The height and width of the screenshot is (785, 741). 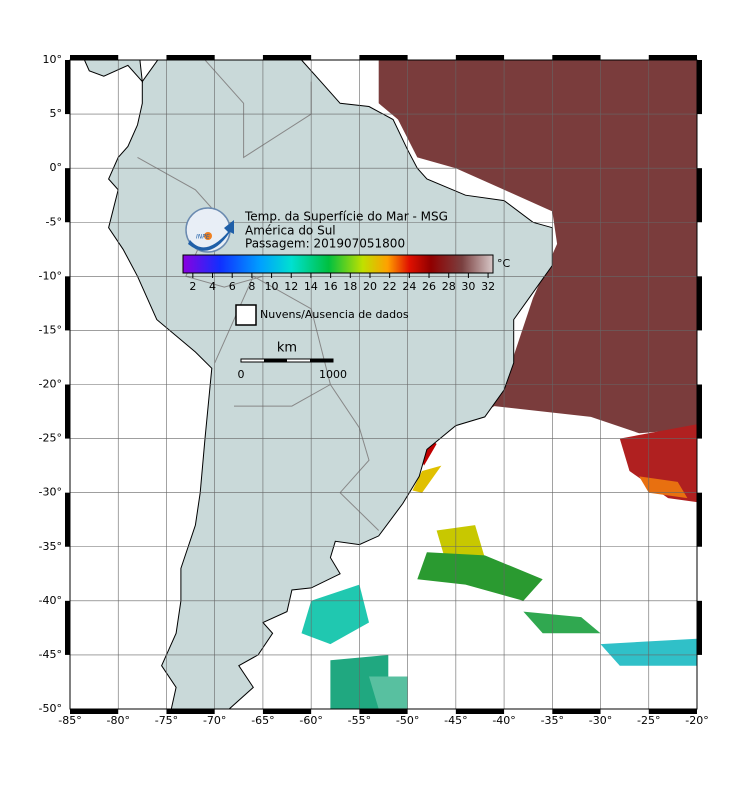 I want to click on lat-tick-label: 10°, so click(x=53, y=59).